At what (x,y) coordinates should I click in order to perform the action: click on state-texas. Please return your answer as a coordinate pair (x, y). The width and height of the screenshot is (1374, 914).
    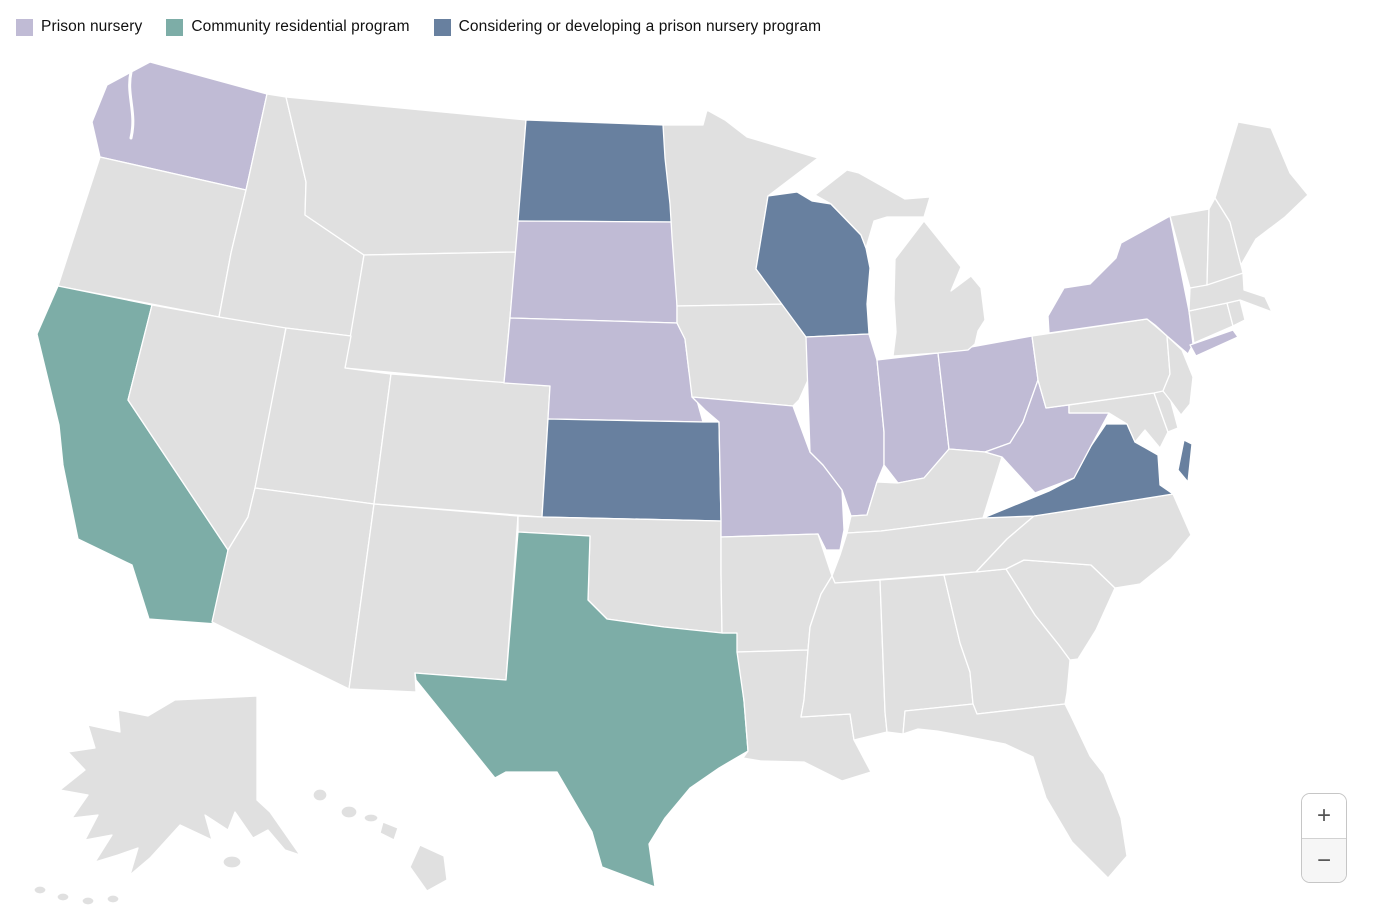
    Looking at the image, I should click on (581, 709).